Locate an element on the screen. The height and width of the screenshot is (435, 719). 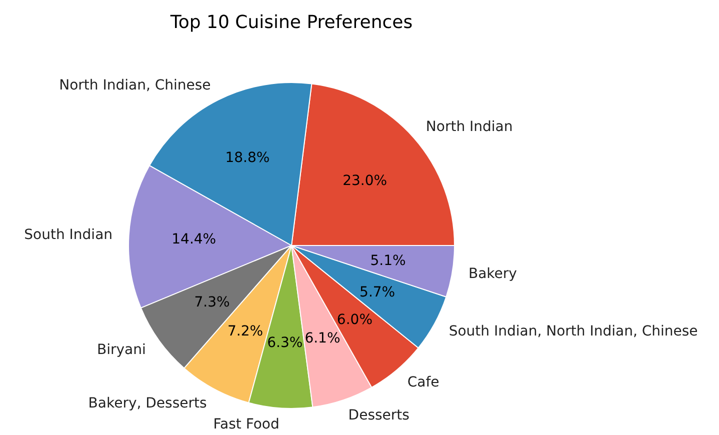
slice-label: Bakery, Desserts is located at coordinates (147, 404).